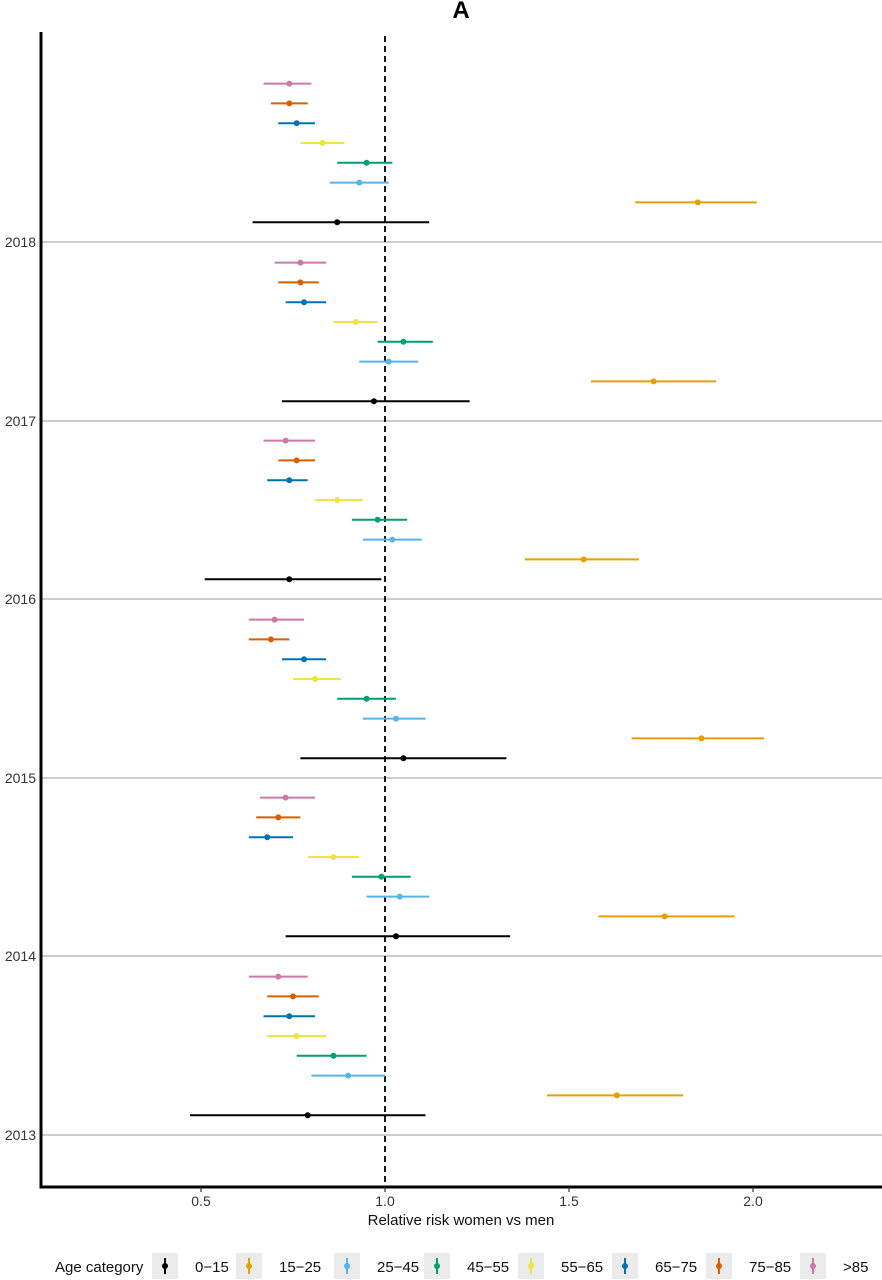  What do you see at coordinates (20, 599) in the screenshot?
I see `y-tick-2016: 2016` at bounding box center [20, 599].